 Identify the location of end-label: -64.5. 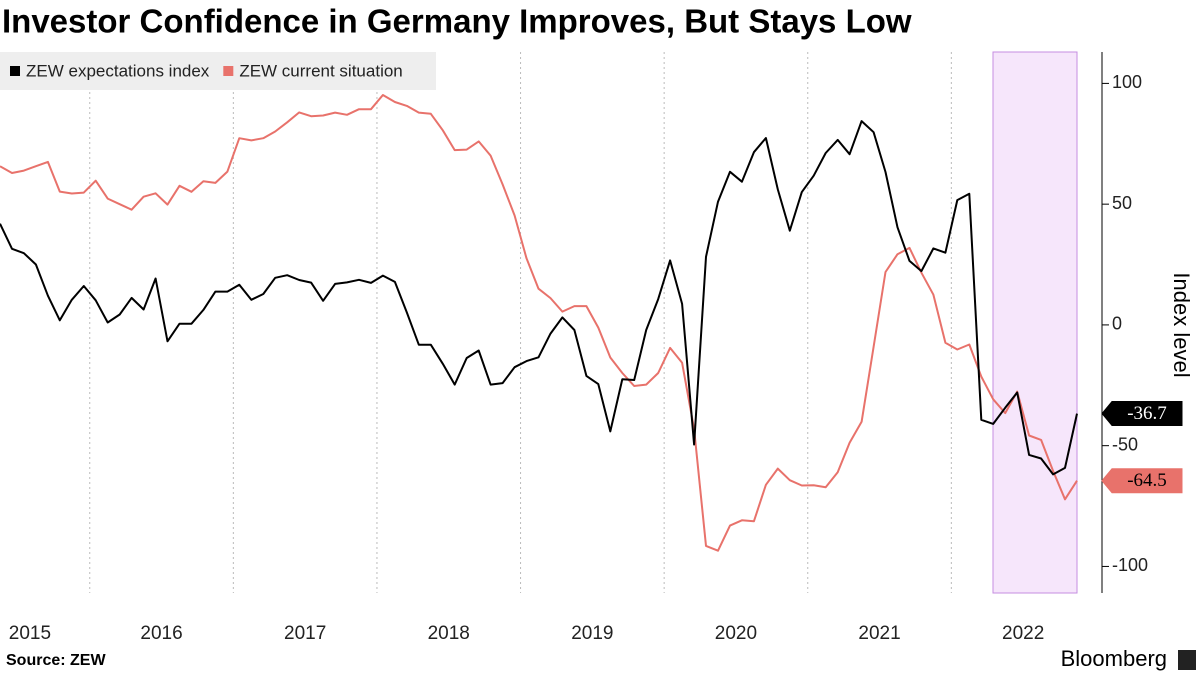
(1147, 480).